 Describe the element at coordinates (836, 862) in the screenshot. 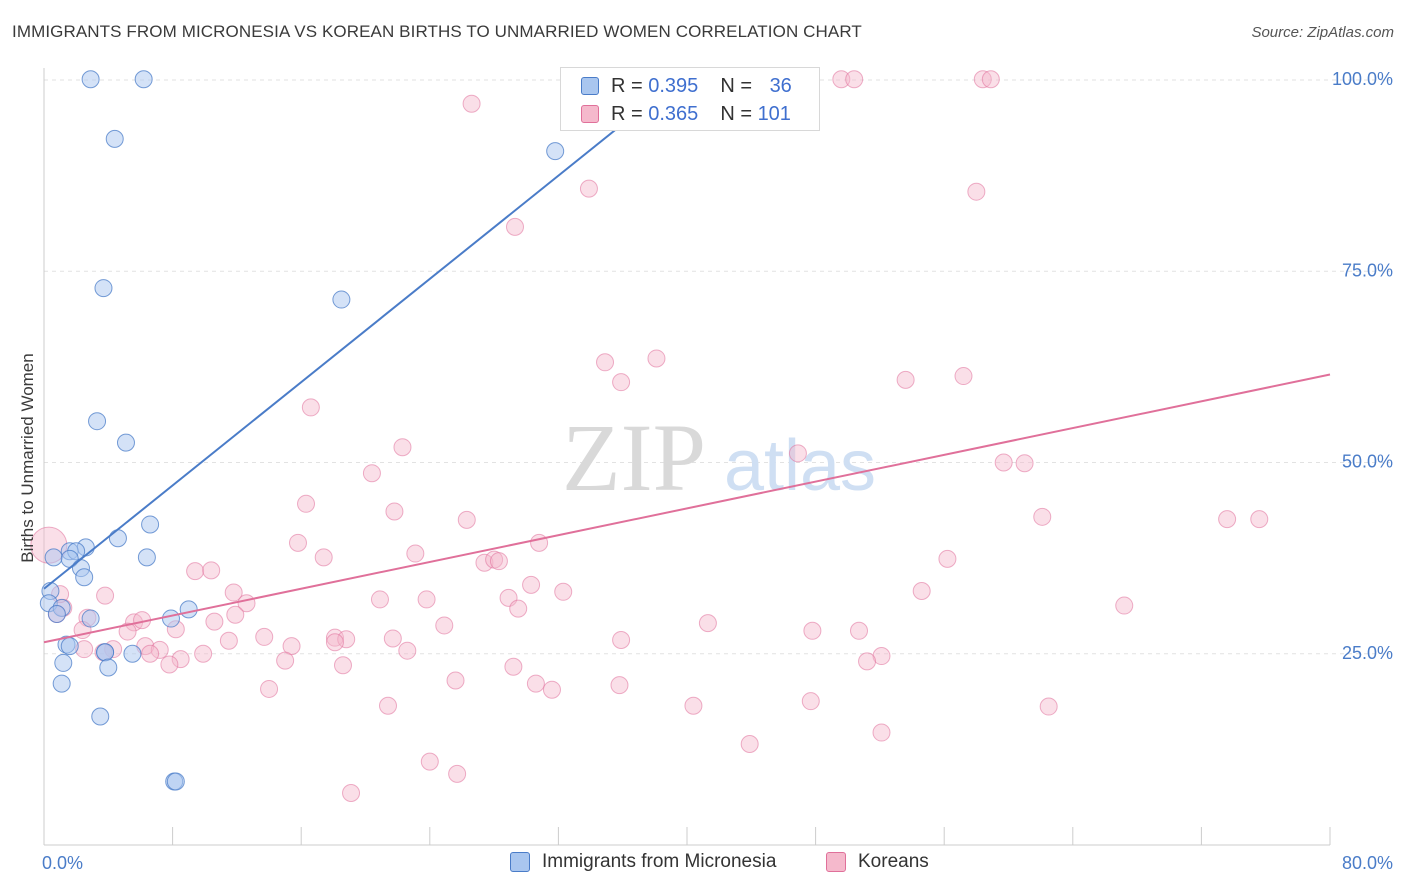

I see `series-swatch-koreans` at that location.